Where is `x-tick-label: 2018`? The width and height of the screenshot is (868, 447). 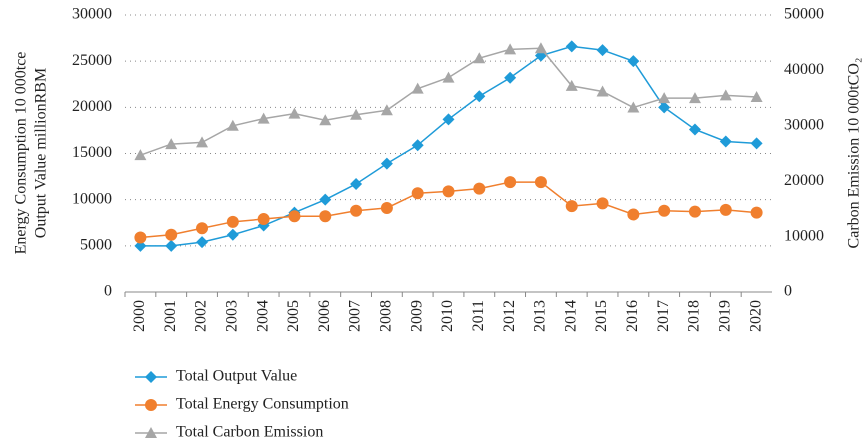 x-tick-label: 2018 is located at coordinates (694, 316).